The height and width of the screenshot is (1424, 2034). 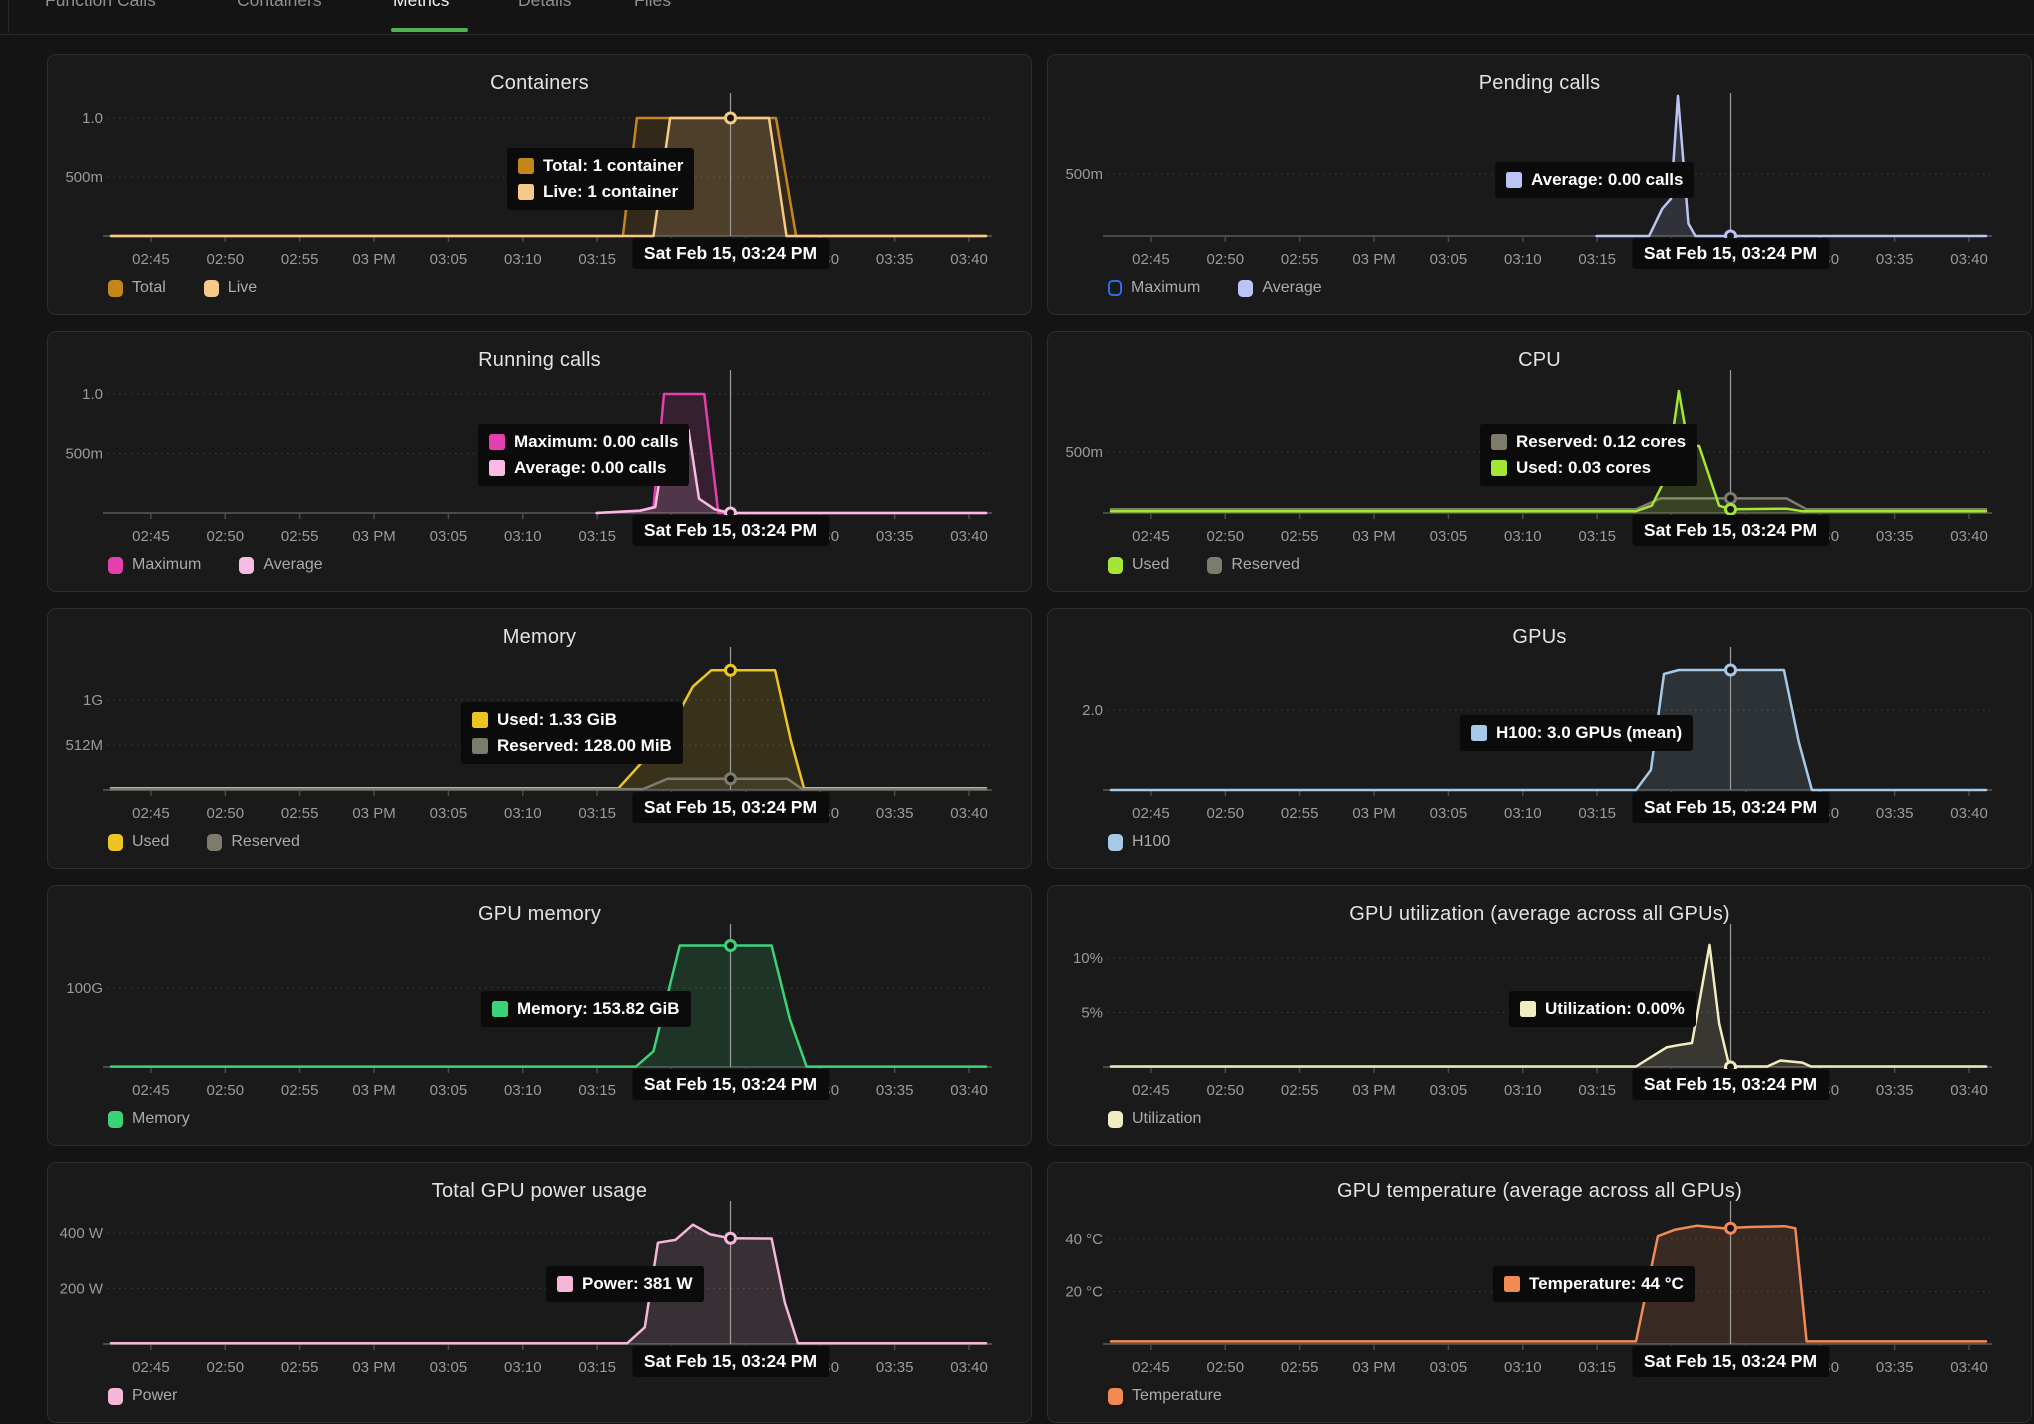 What do you see at coordinates (1539, 637) in the screenshot?
I see `chart-title: GPUs` at bounding box center [1539, 637].